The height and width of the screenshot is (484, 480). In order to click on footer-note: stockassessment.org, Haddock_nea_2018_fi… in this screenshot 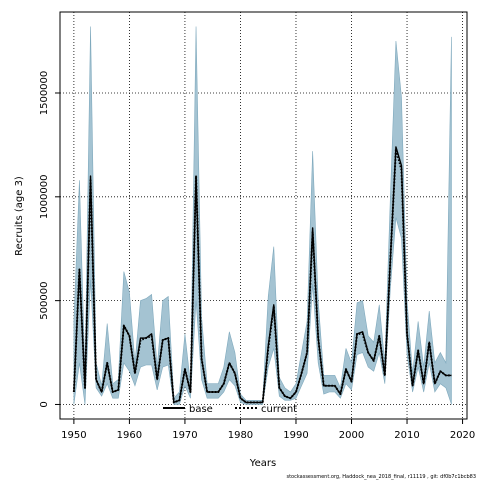, I will do `click(381, 477)`.